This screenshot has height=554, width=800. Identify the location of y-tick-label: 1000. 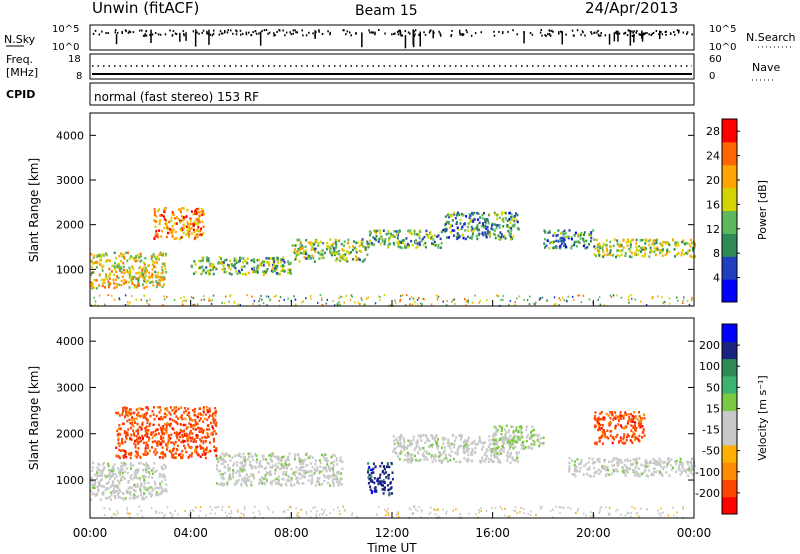
(70, 480).